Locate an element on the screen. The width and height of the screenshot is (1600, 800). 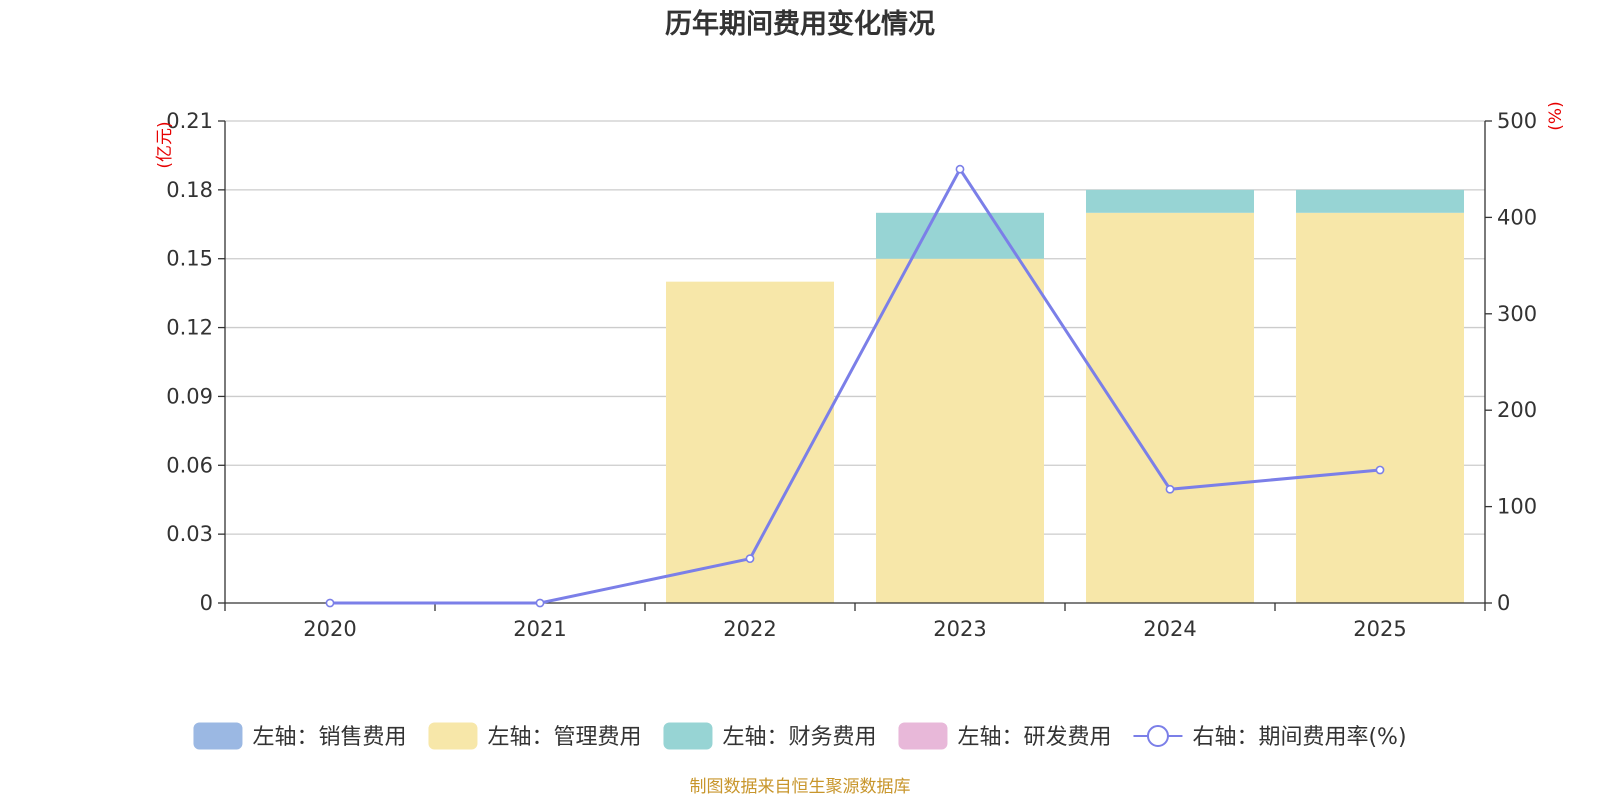
left-axis-tick-label: 0.09 is located at coordinates (189, 396).